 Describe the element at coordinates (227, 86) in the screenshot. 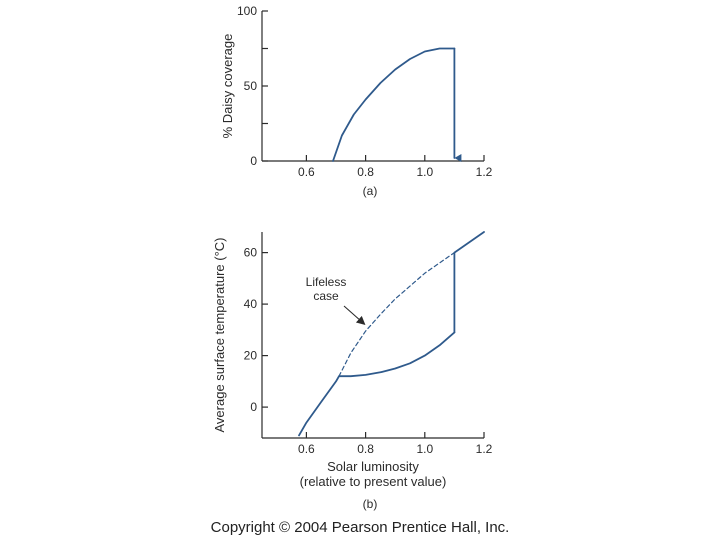

I see `y-axis-title: % Daisy coverage` at that location.